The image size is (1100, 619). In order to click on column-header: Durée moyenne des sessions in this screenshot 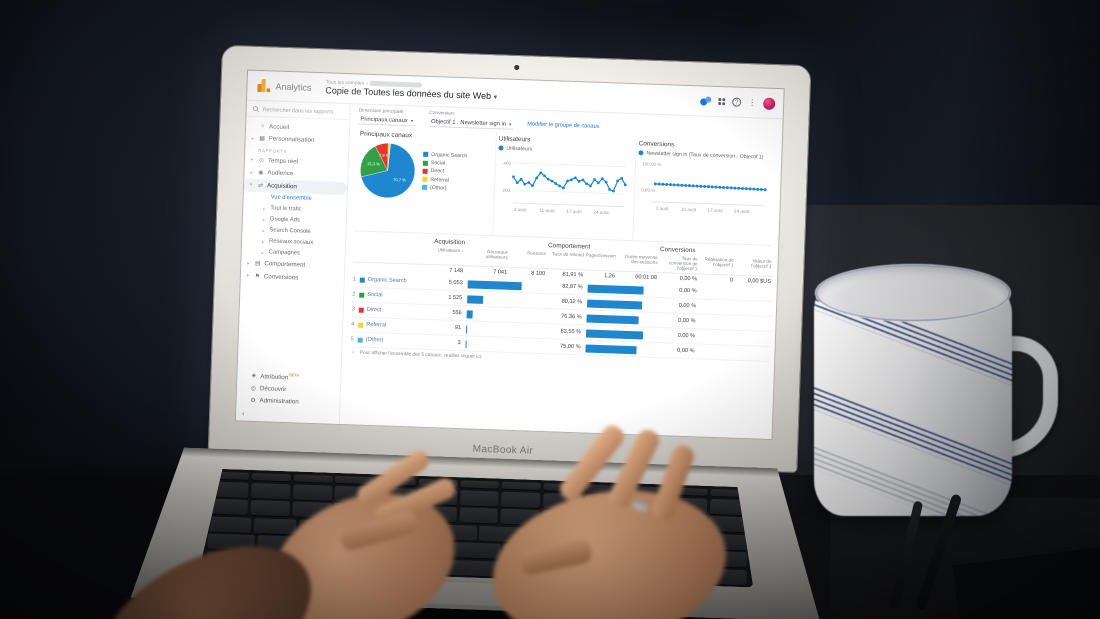, I will do `click(638, 263)`.